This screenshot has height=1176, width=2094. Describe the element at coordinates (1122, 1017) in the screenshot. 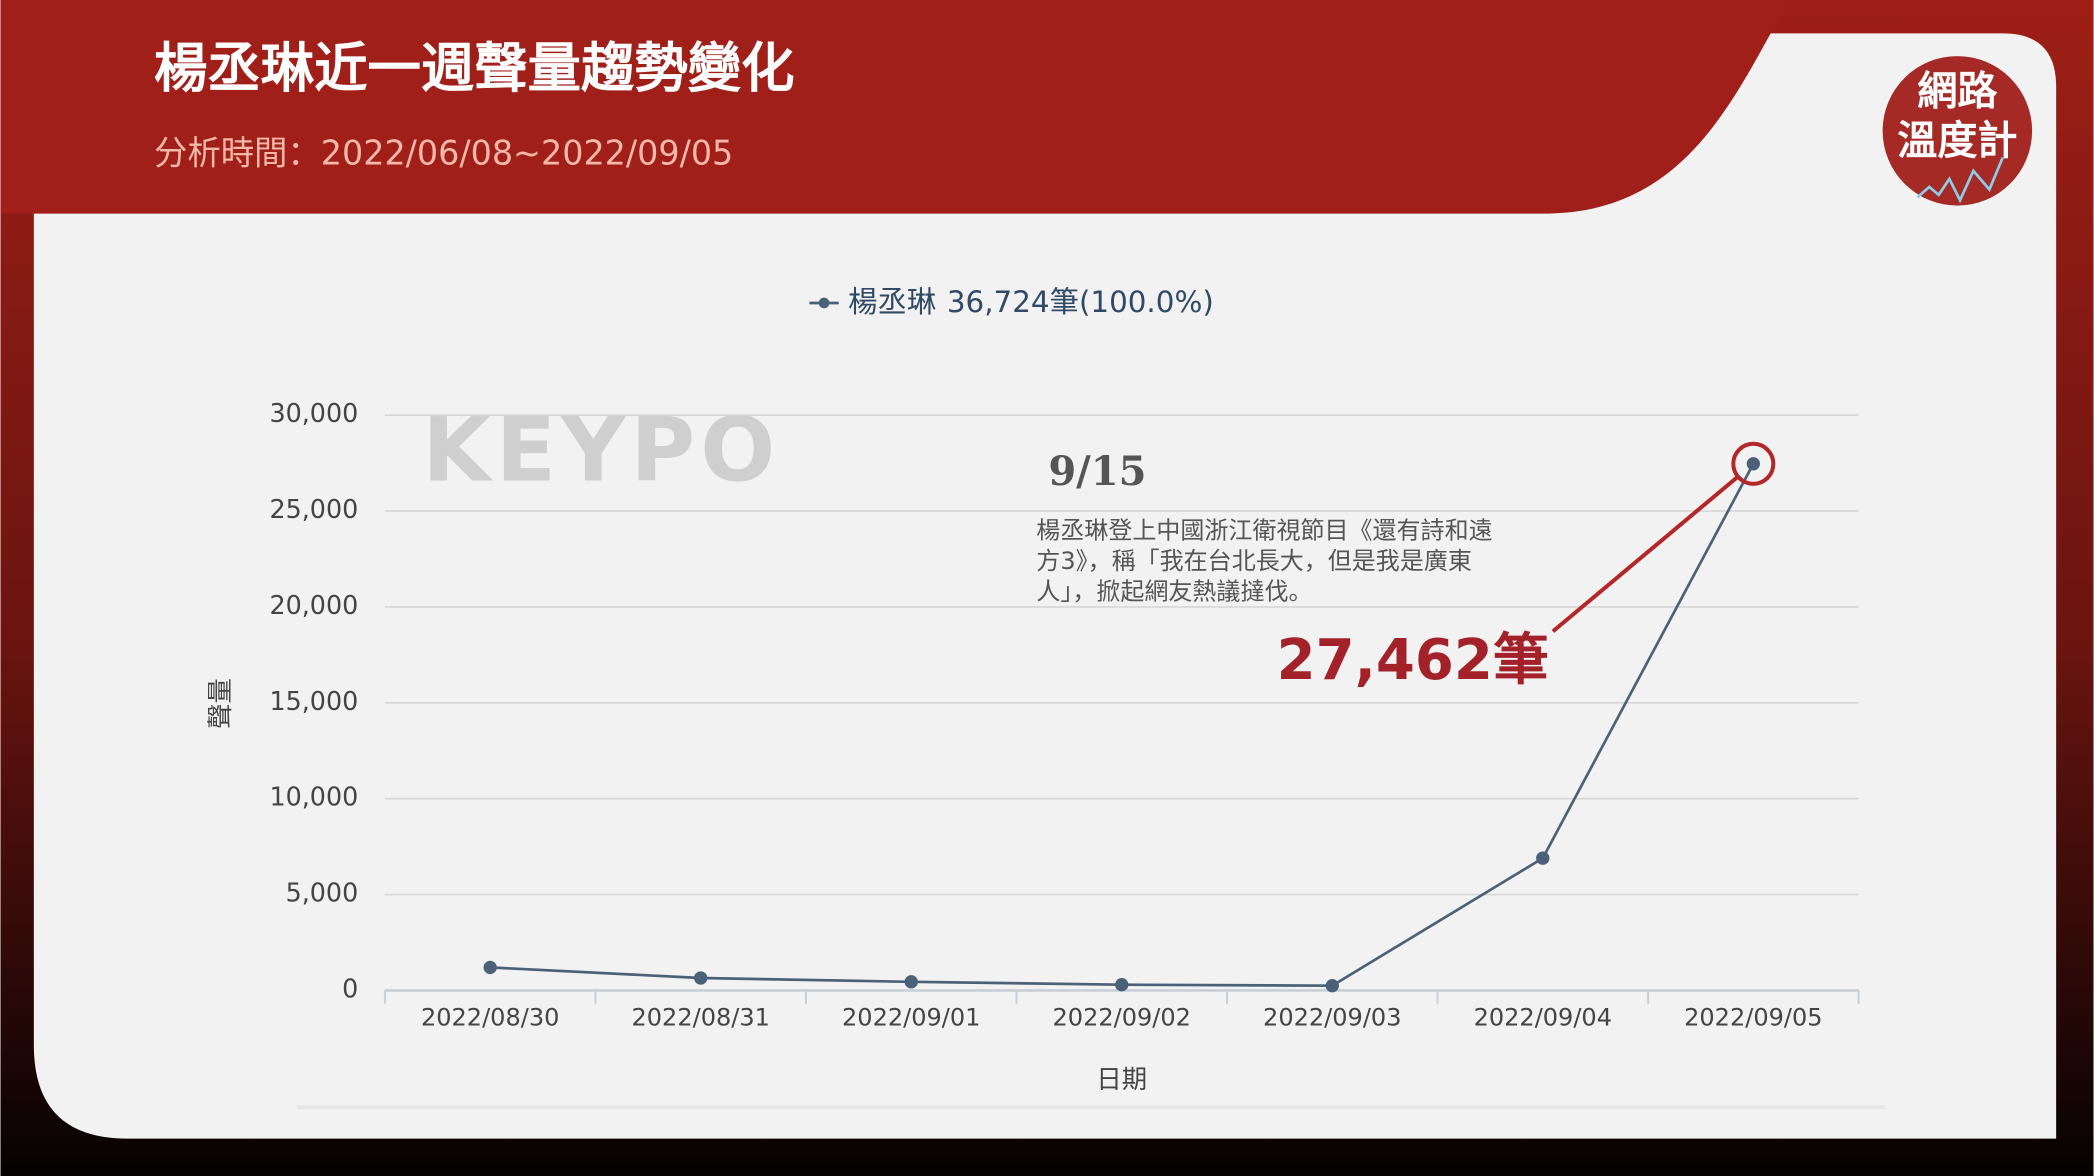

I see `x-tick-label: 2022/09/02` at that location.